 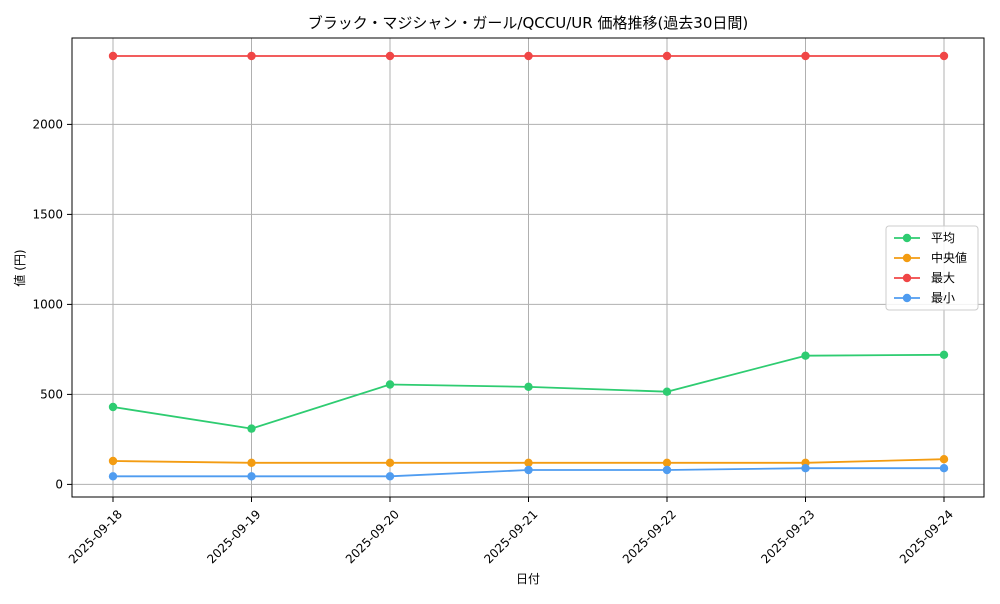 What do you see at coordinates (510, 536) in the screenshot?
I see `x-tick-label: 2025-09-21` at bounding box center [510, 536].